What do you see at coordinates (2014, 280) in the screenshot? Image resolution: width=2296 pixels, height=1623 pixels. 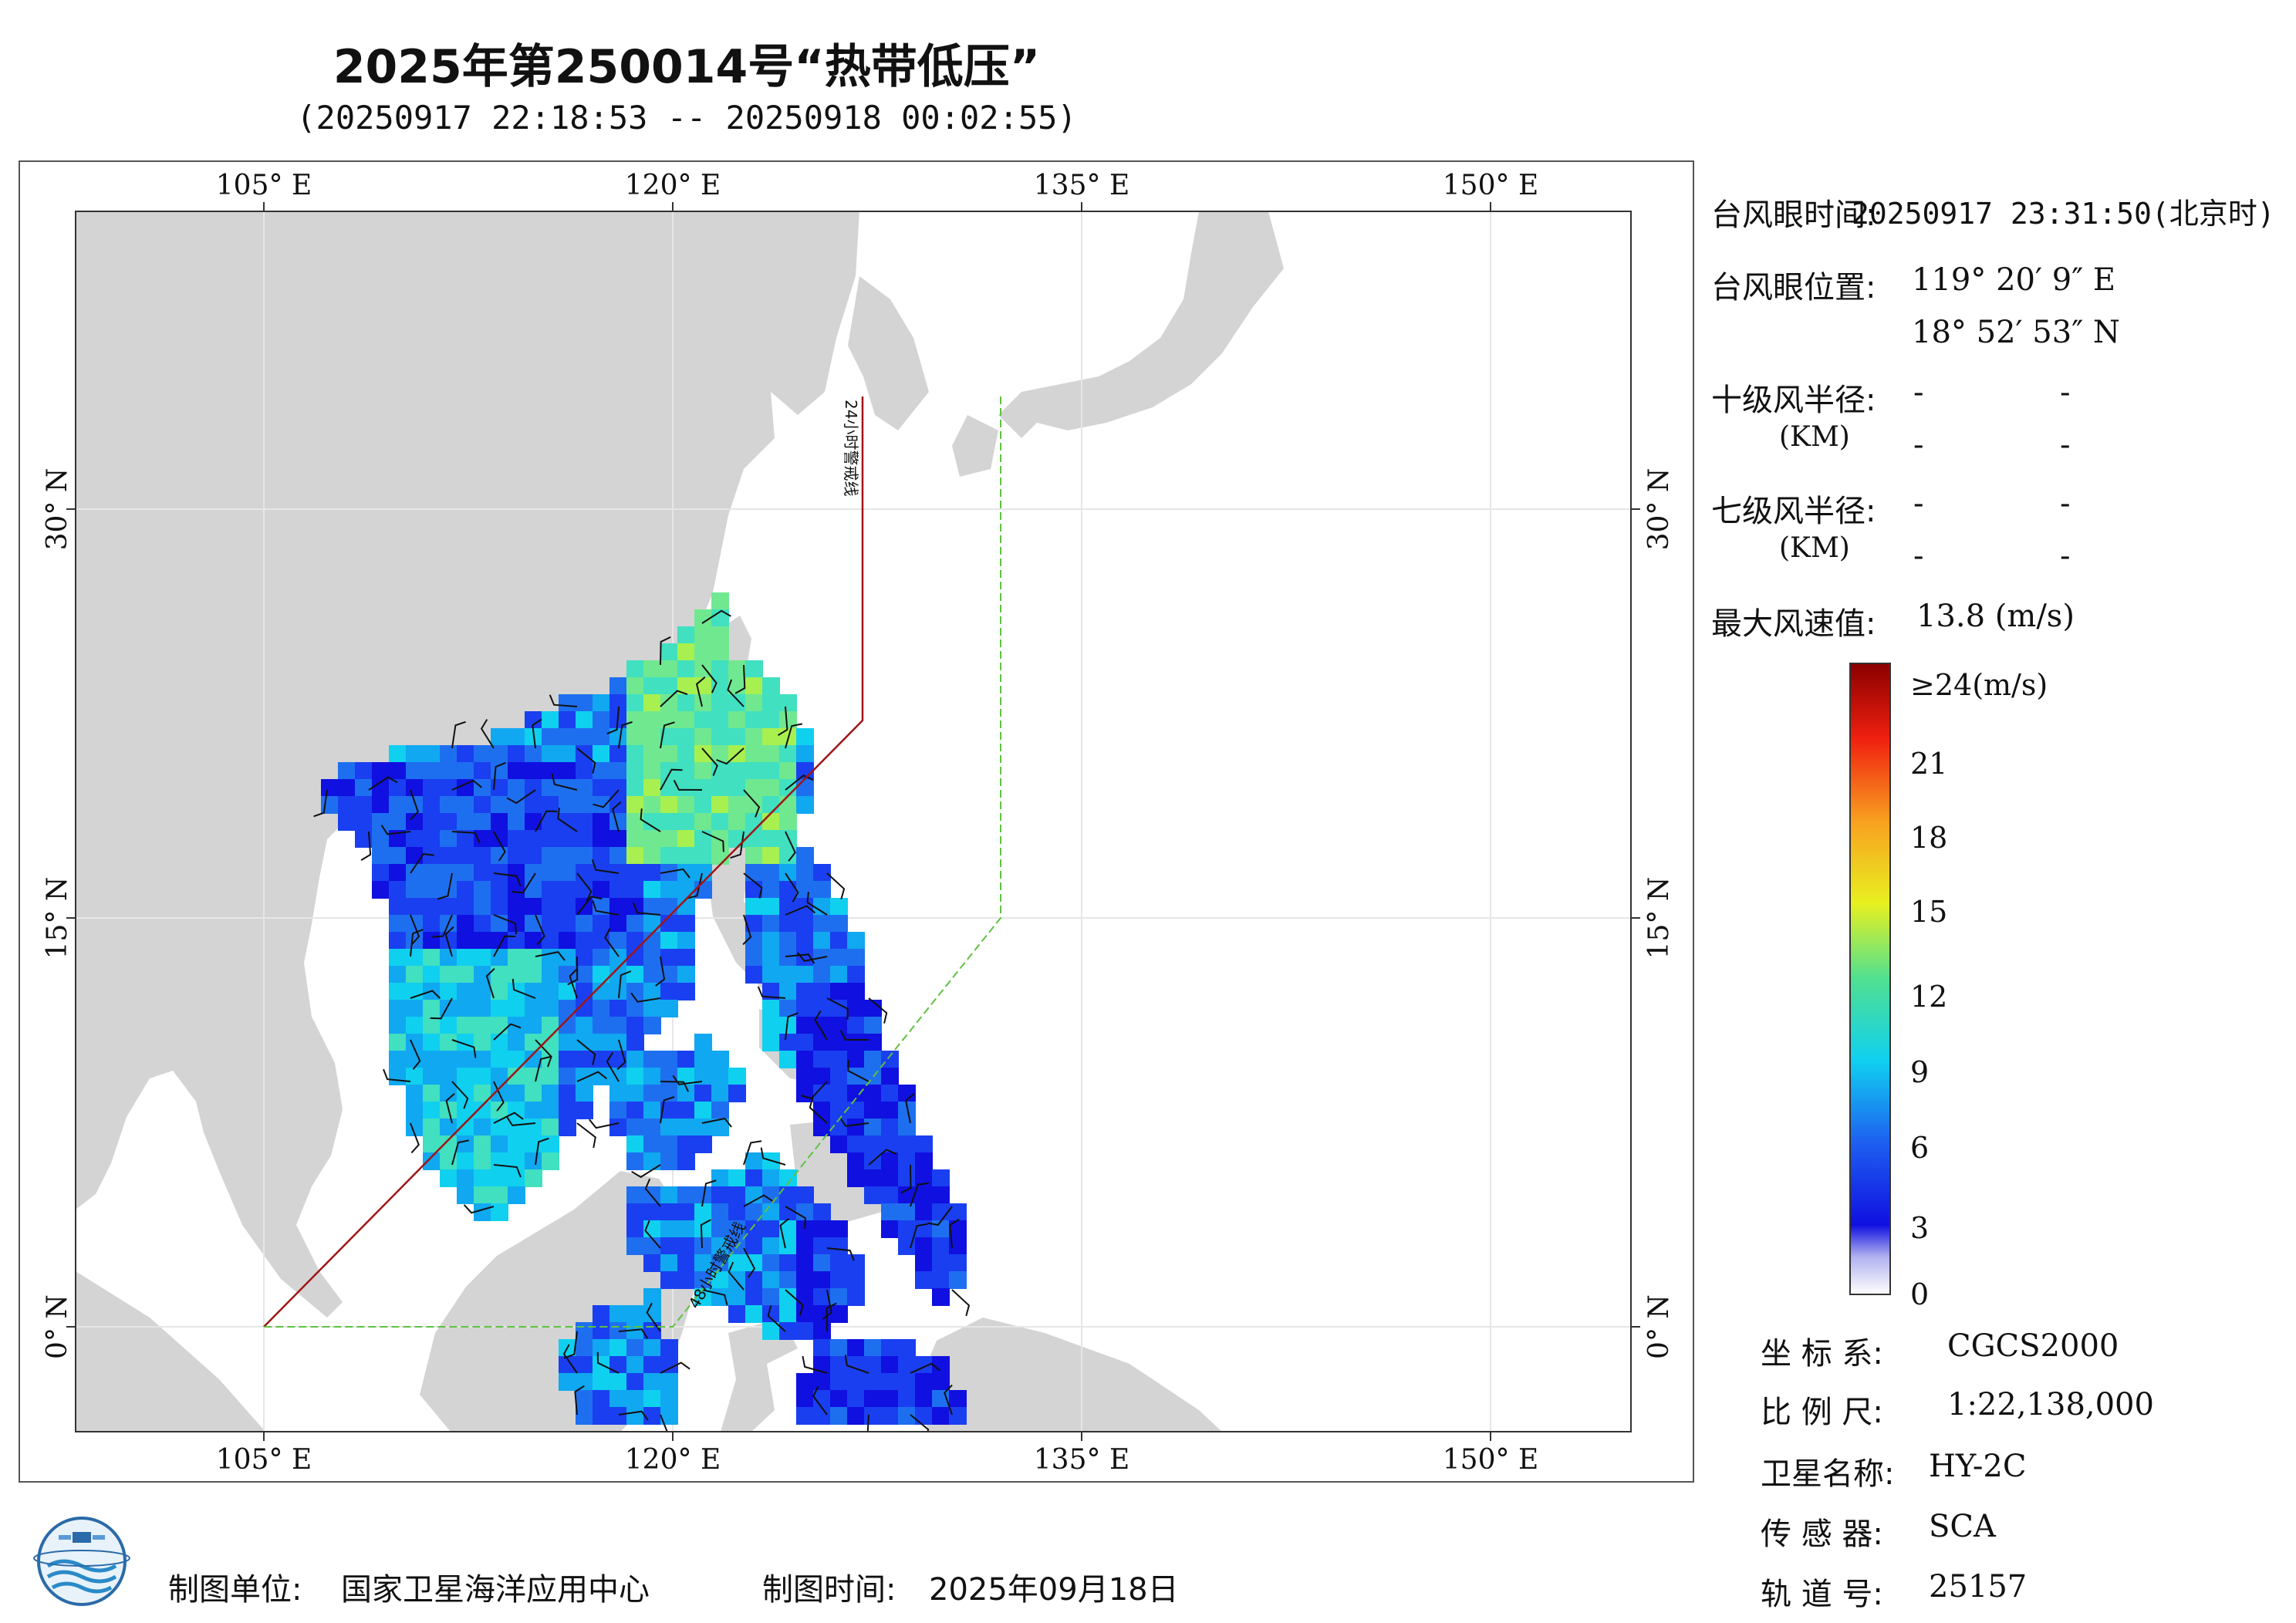 I see `eye-longitude: 119° 20′ 9″ E` at bounding box center [2014, 280].